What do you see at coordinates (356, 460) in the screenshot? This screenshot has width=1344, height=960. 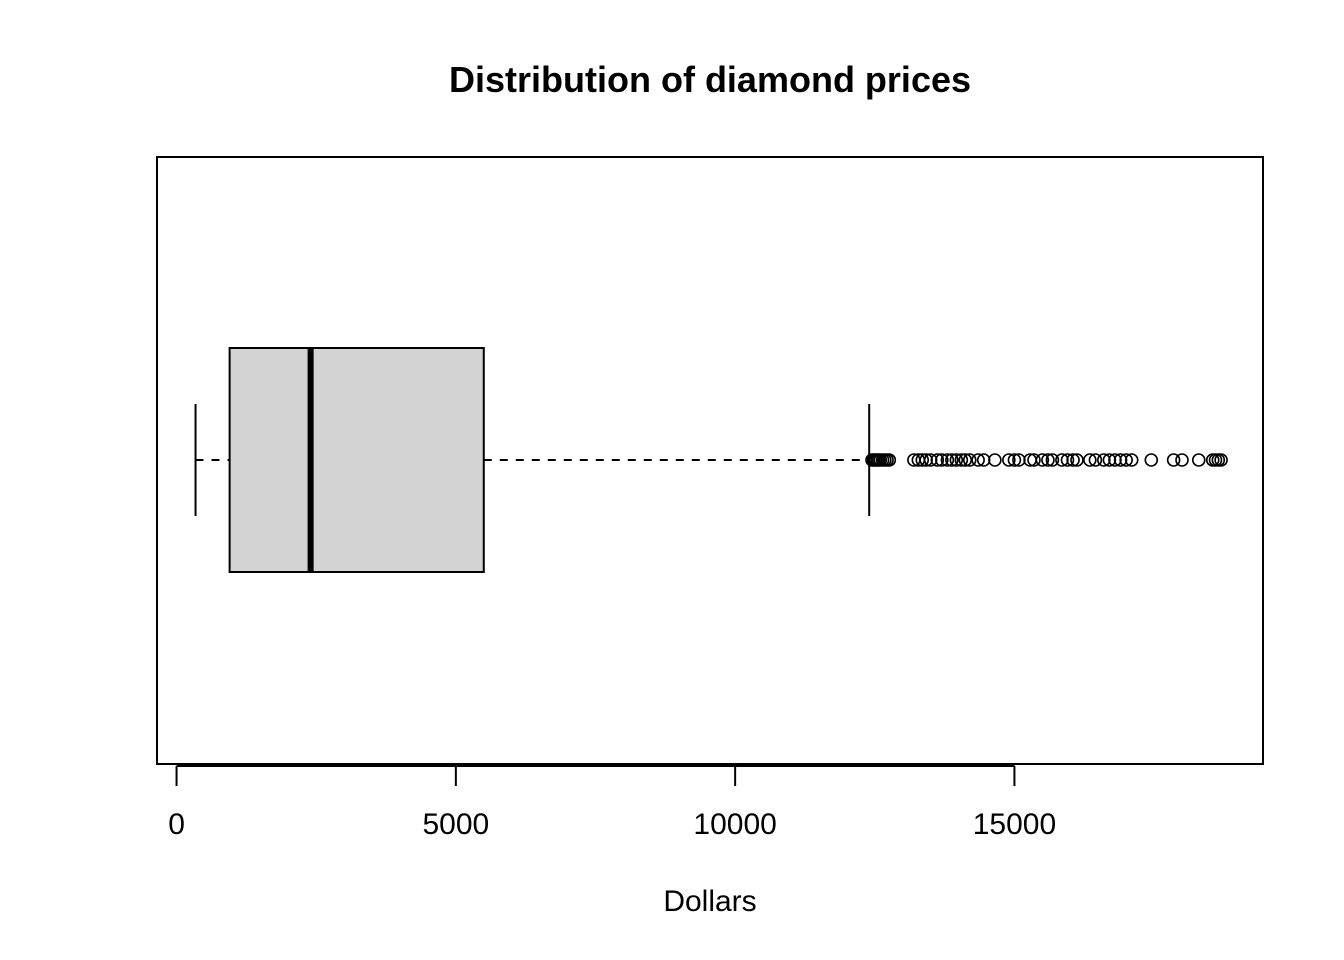 I see `iqr-box` at bounding box center [356, 460].